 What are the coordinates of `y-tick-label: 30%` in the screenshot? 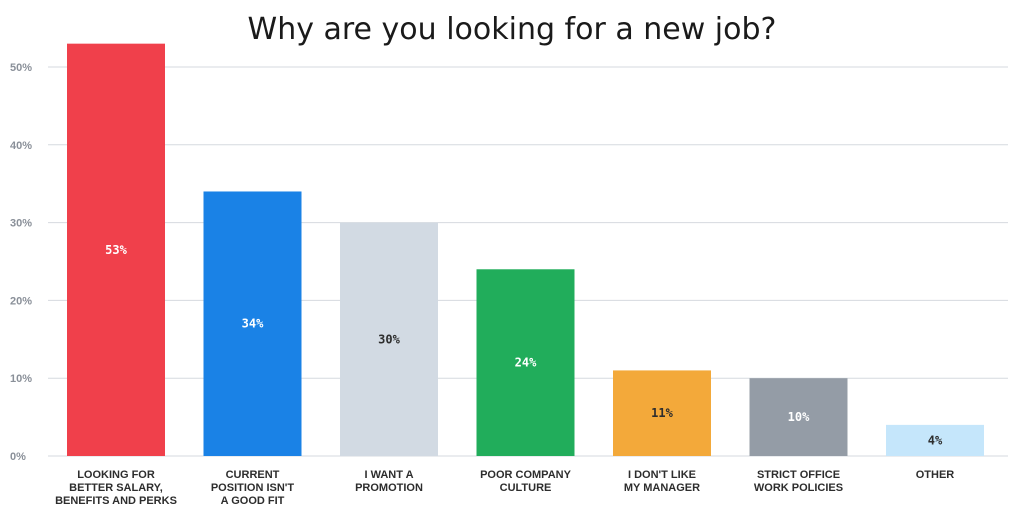 It's located at (21, 224).